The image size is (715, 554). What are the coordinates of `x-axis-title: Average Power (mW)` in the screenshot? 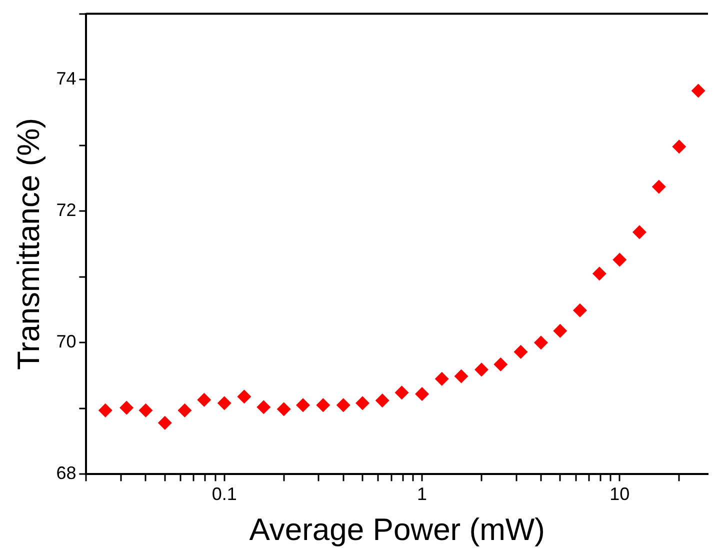 It's located at (397, 529).